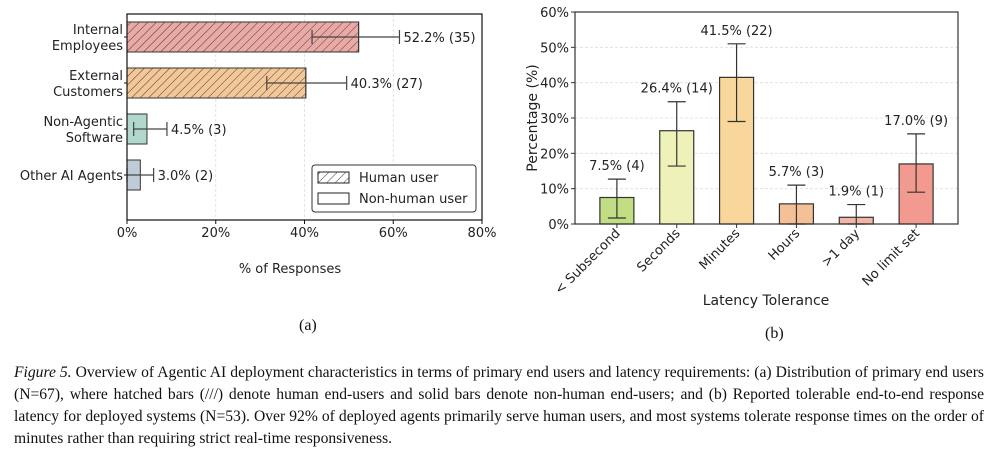 The image size is (994, 459). What do you see at coordinates (399, 178) in the screenshot?
I see `legend-human-label: Human user` at bounding box center [399, 178].